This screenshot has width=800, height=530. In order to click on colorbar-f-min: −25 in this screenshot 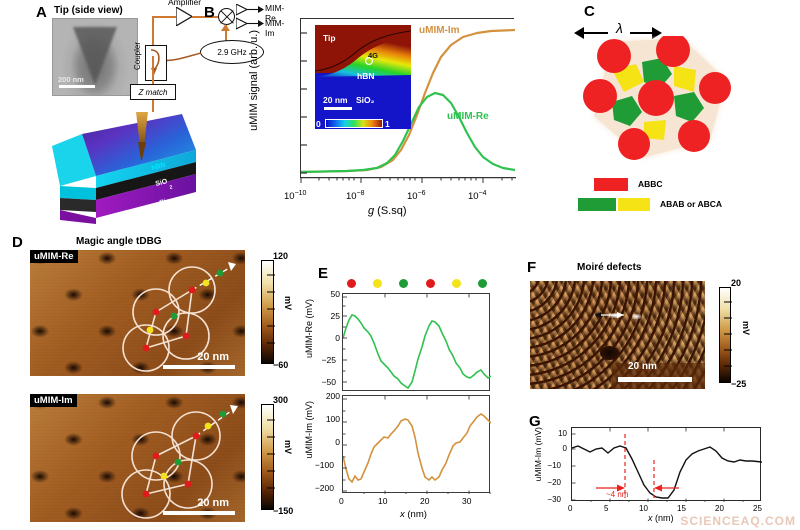, I will do `click(739, 384)`.